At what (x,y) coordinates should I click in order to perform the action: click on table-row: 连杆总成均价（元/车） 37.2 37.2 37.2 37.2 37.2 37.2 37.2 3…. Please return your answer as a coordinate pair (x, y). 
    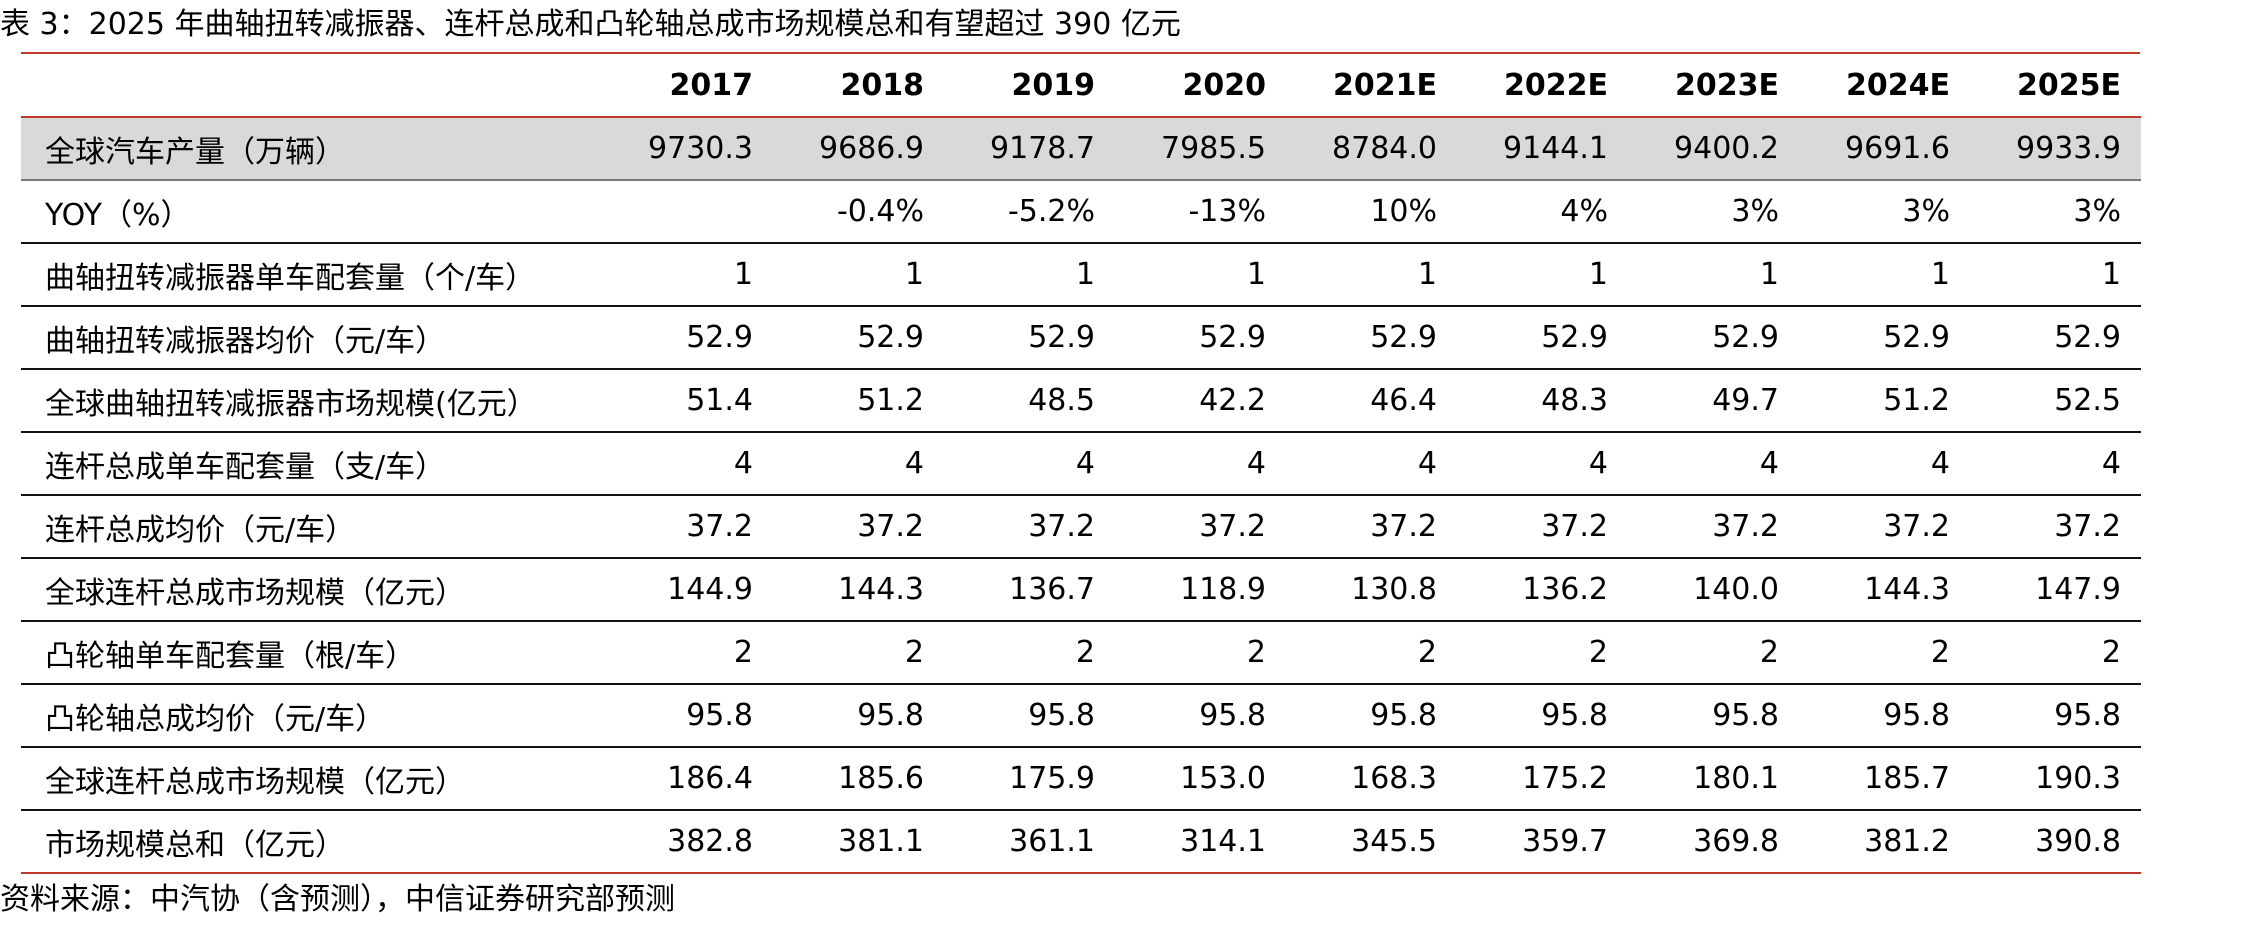
    Looking at the image, I should click on (1081, 527).